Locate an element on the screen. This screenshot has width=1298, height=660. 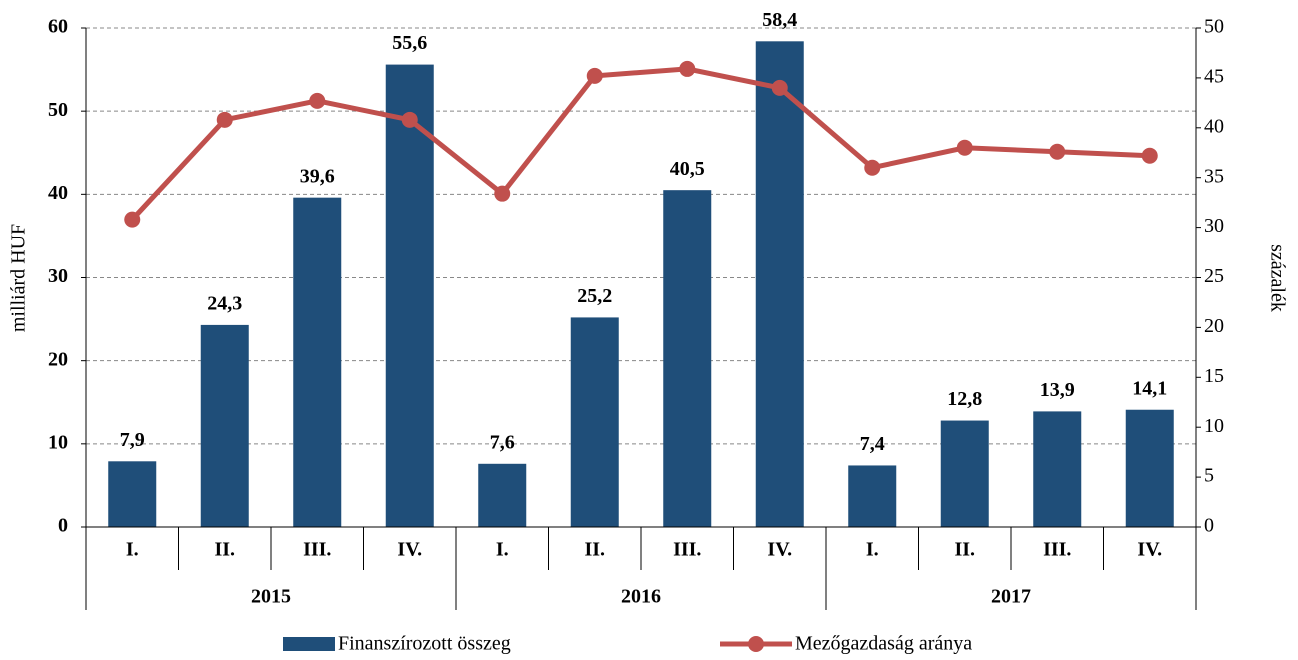
y2-tick-label: 45 is located at coordinates (1214, 76).